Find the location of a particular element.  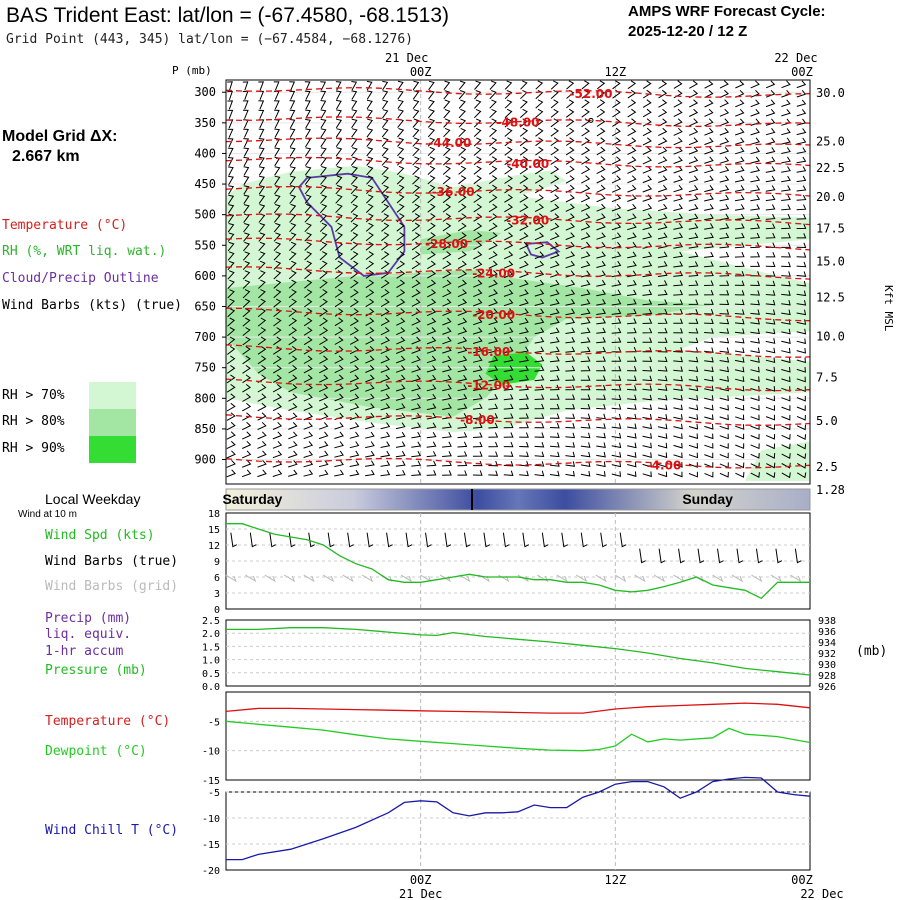

isotherm-label-1: -48.00 is located at coordinates (518, 123).